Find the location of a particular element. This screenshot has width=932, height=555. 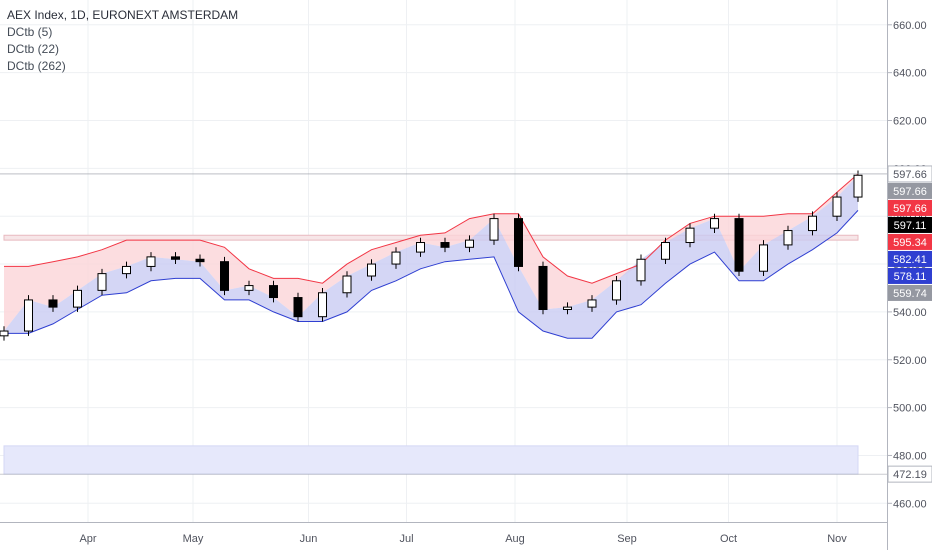

price-label-text: 472.19 is located at coordinates (910, 475).